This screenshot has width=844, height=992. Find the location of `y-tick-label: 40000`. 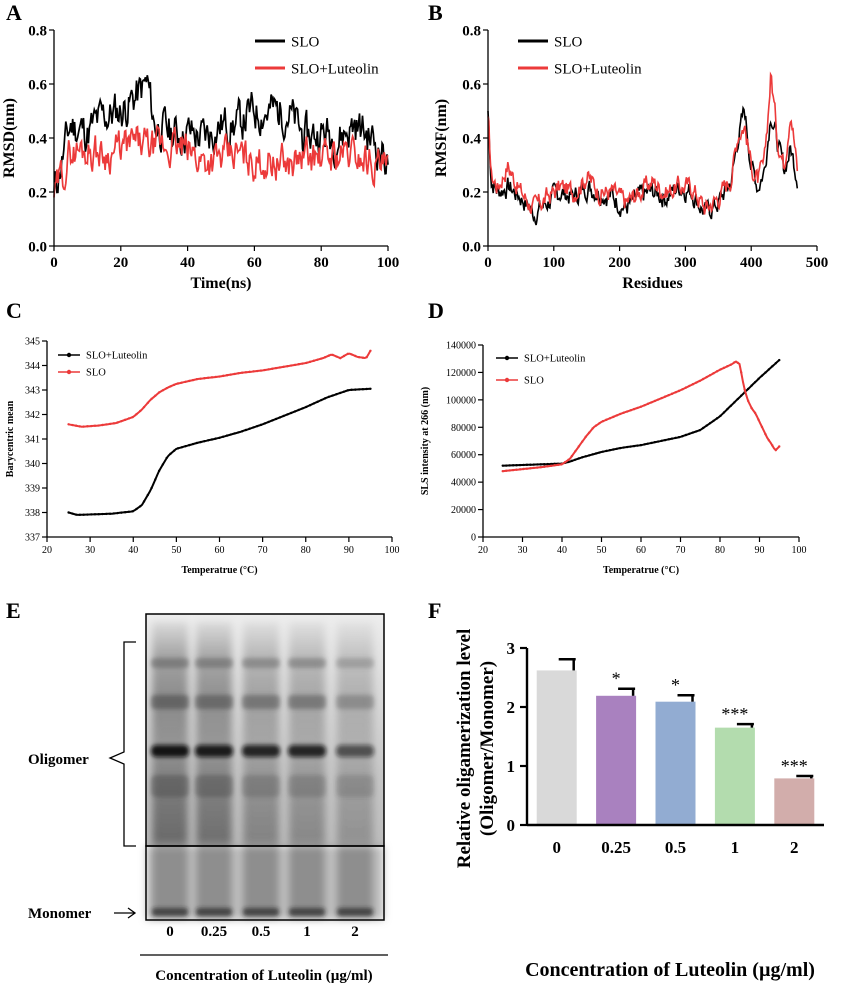

y-tick-label: 40000 is located at coordinates (463, 483).